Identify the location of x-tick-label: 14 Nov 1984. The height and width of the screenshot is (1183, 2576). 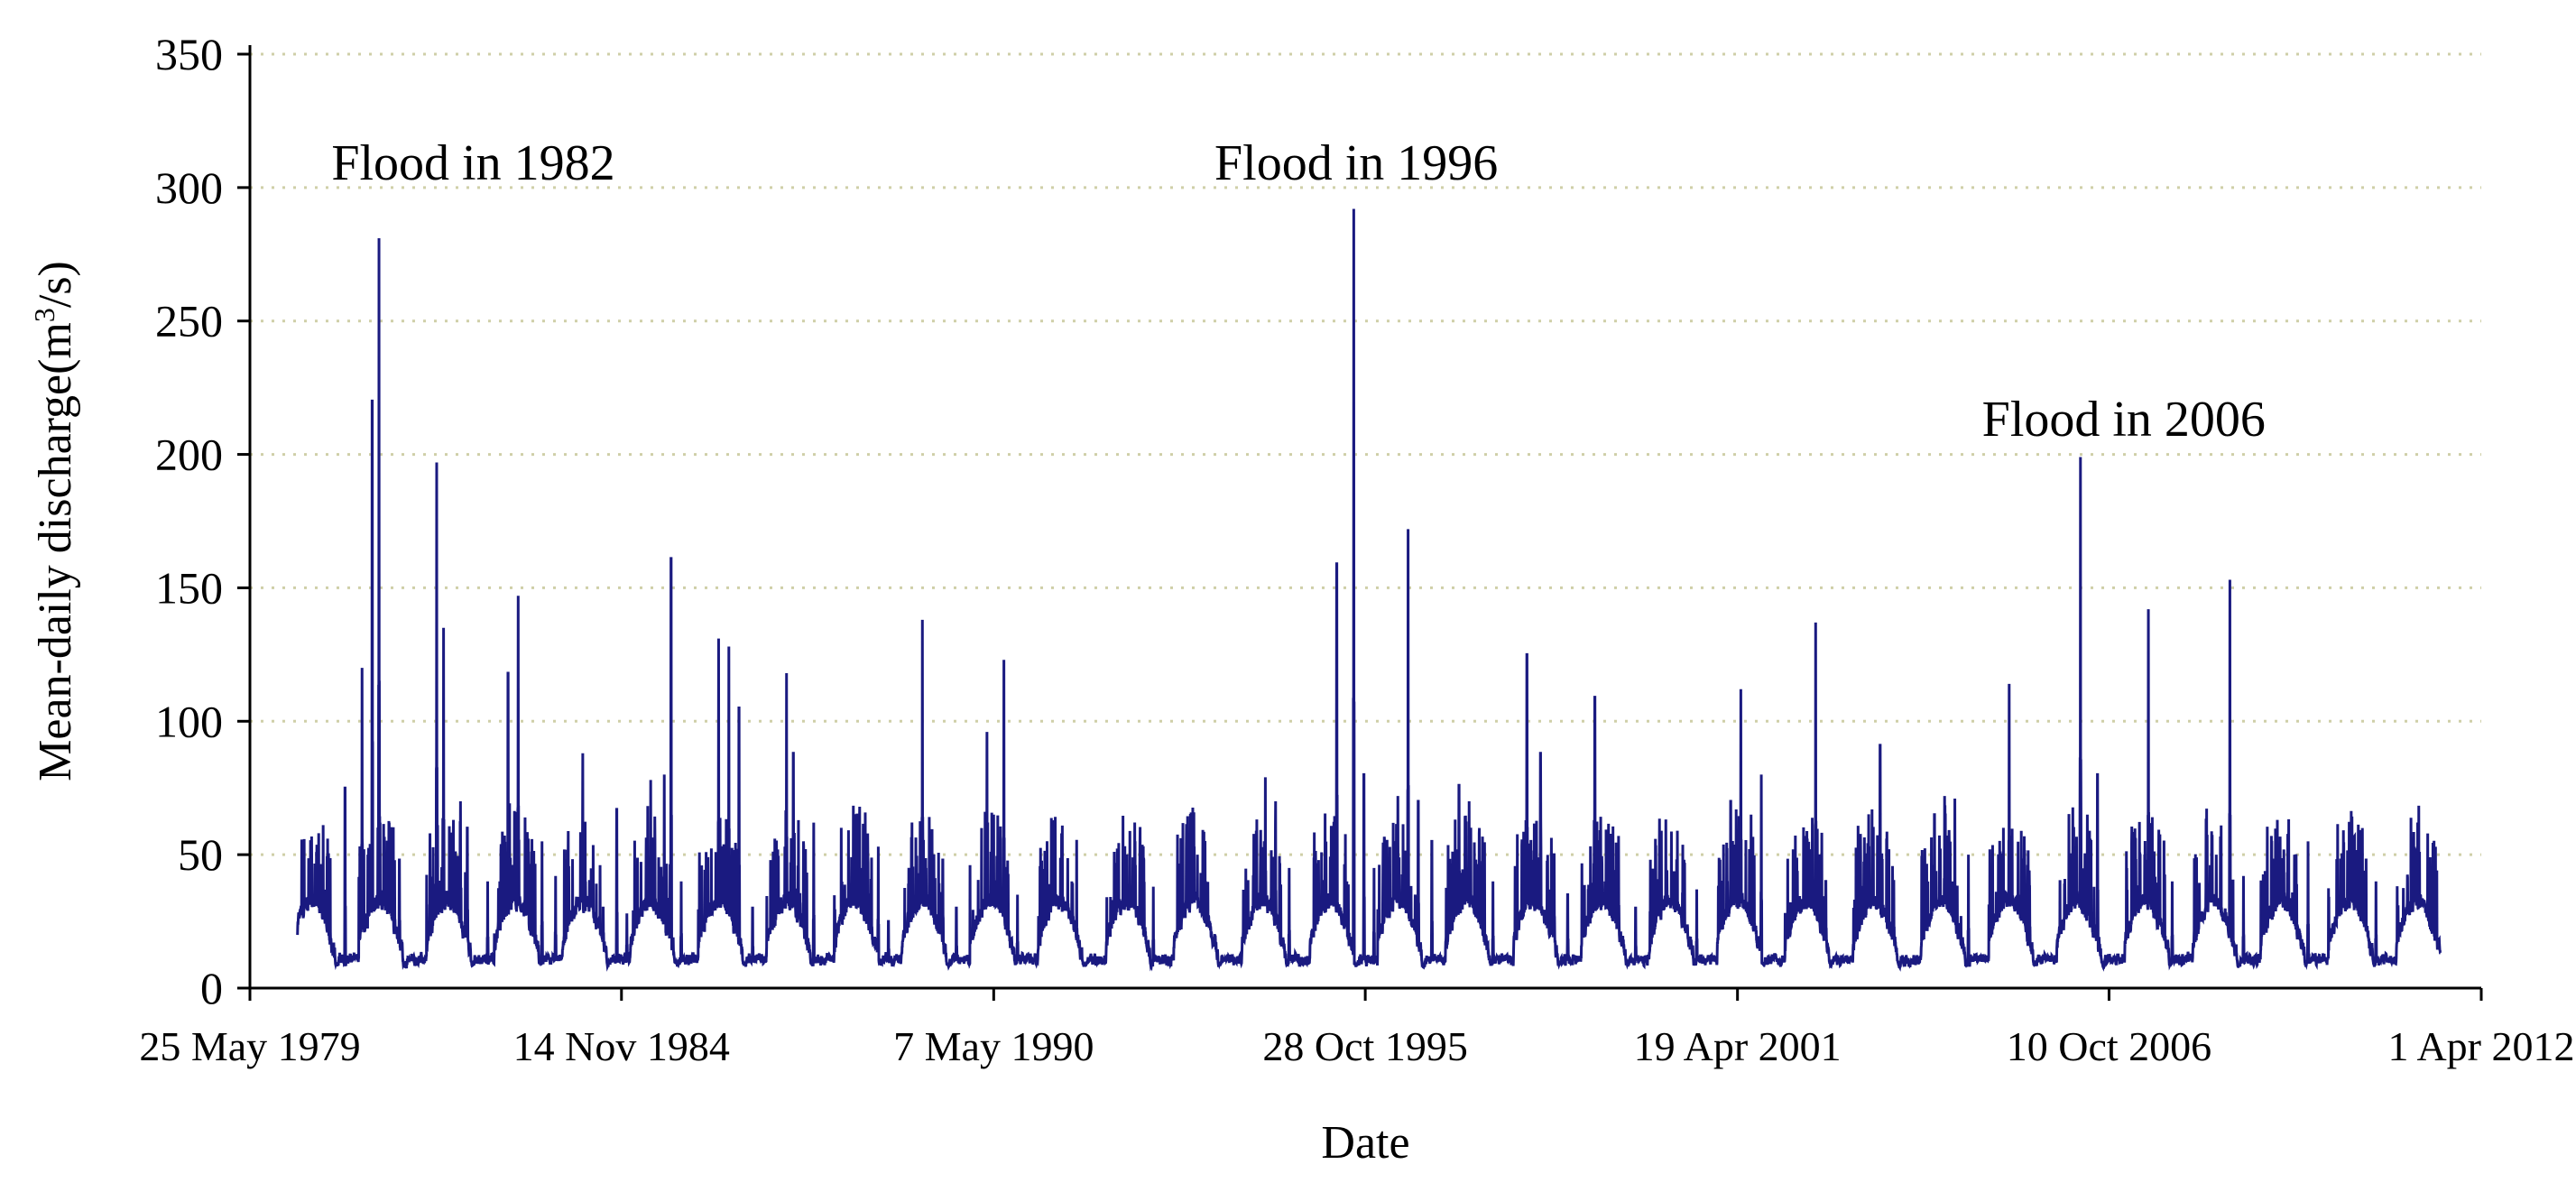
(621, 1046).